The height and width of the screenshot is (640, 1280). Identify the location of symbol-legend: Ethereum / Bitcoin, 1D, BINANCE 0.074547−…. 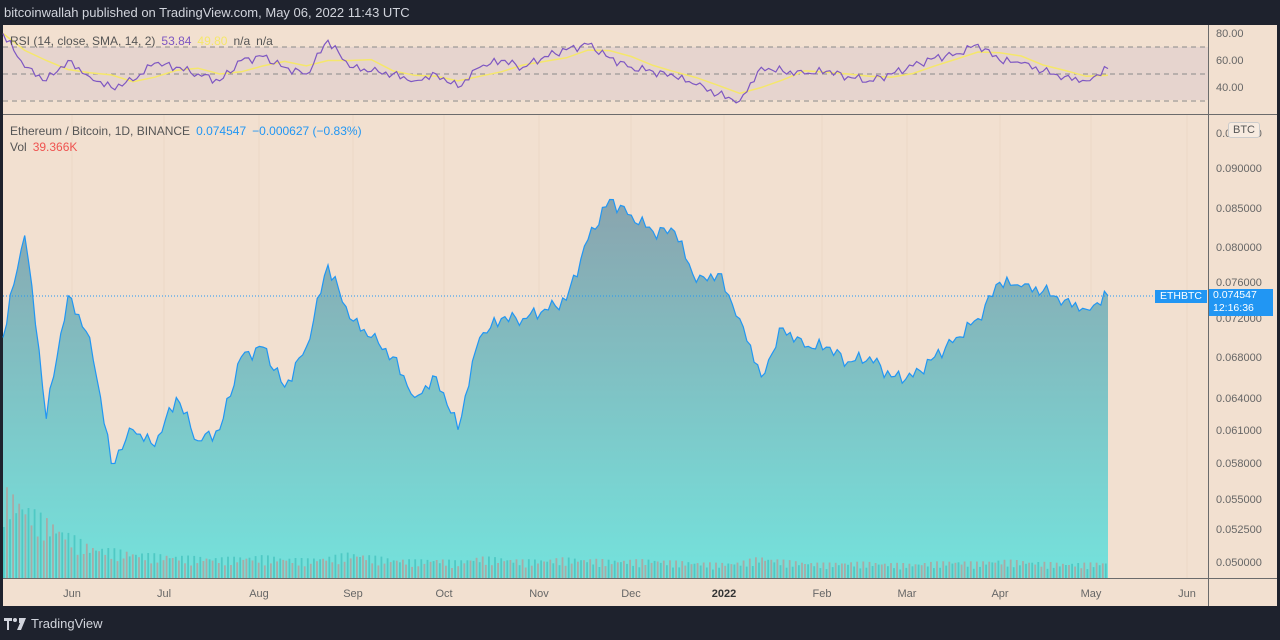
(186, 131).